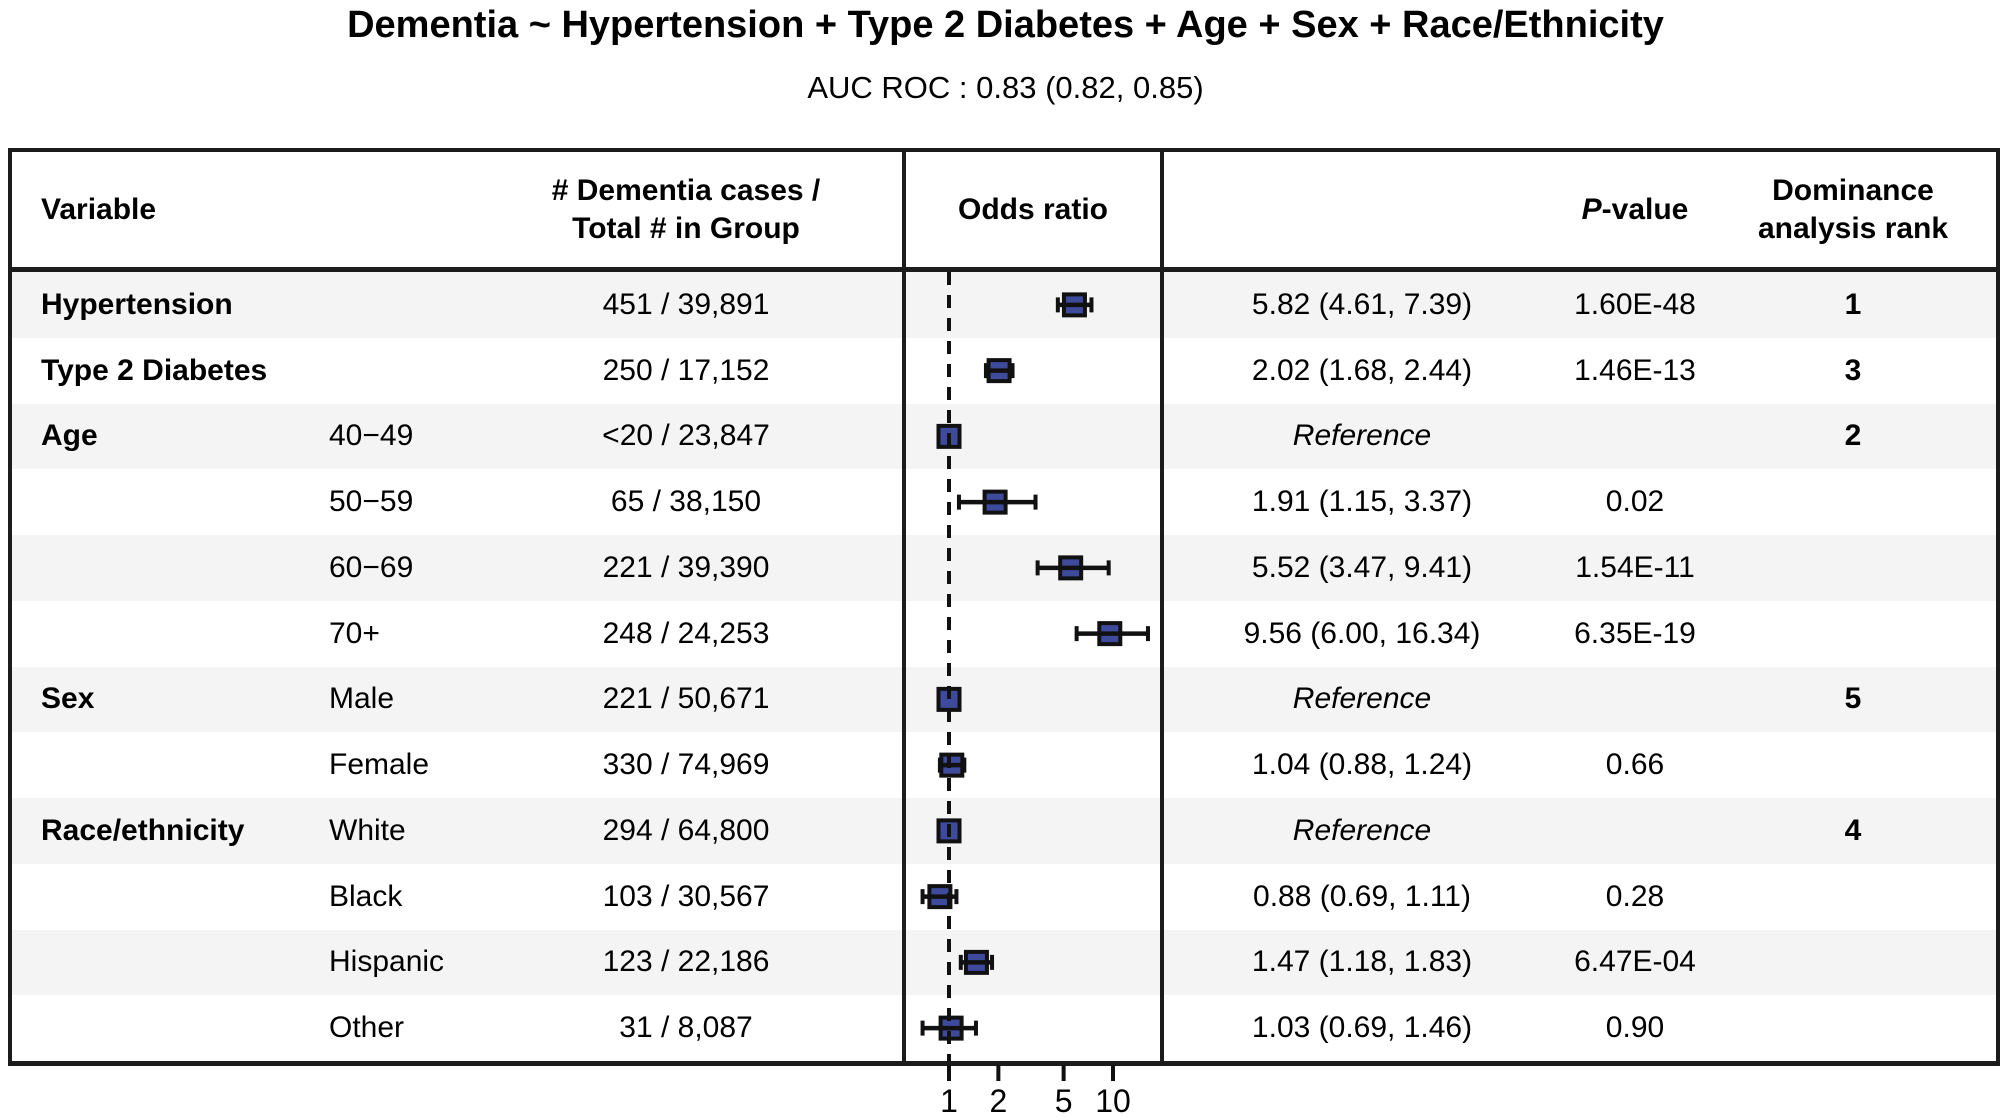 The width and height of the screenshot is (2011, 1120). Describe the element at coordinates (686, 699) in the screenshot. I see `counts-value: 221 / 50,671` at that location.